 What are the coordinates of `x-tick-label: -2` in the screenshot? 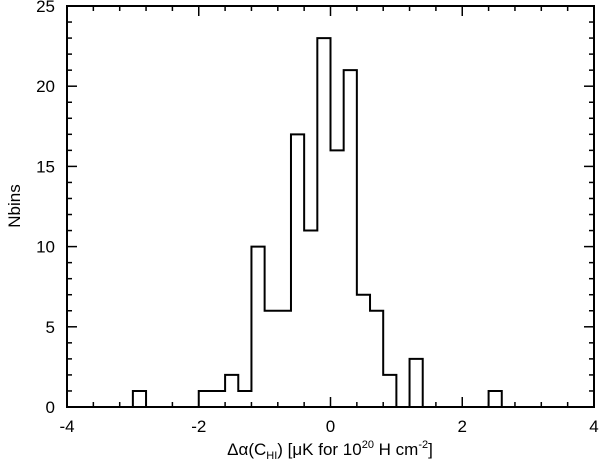 It's located at (198, 426).